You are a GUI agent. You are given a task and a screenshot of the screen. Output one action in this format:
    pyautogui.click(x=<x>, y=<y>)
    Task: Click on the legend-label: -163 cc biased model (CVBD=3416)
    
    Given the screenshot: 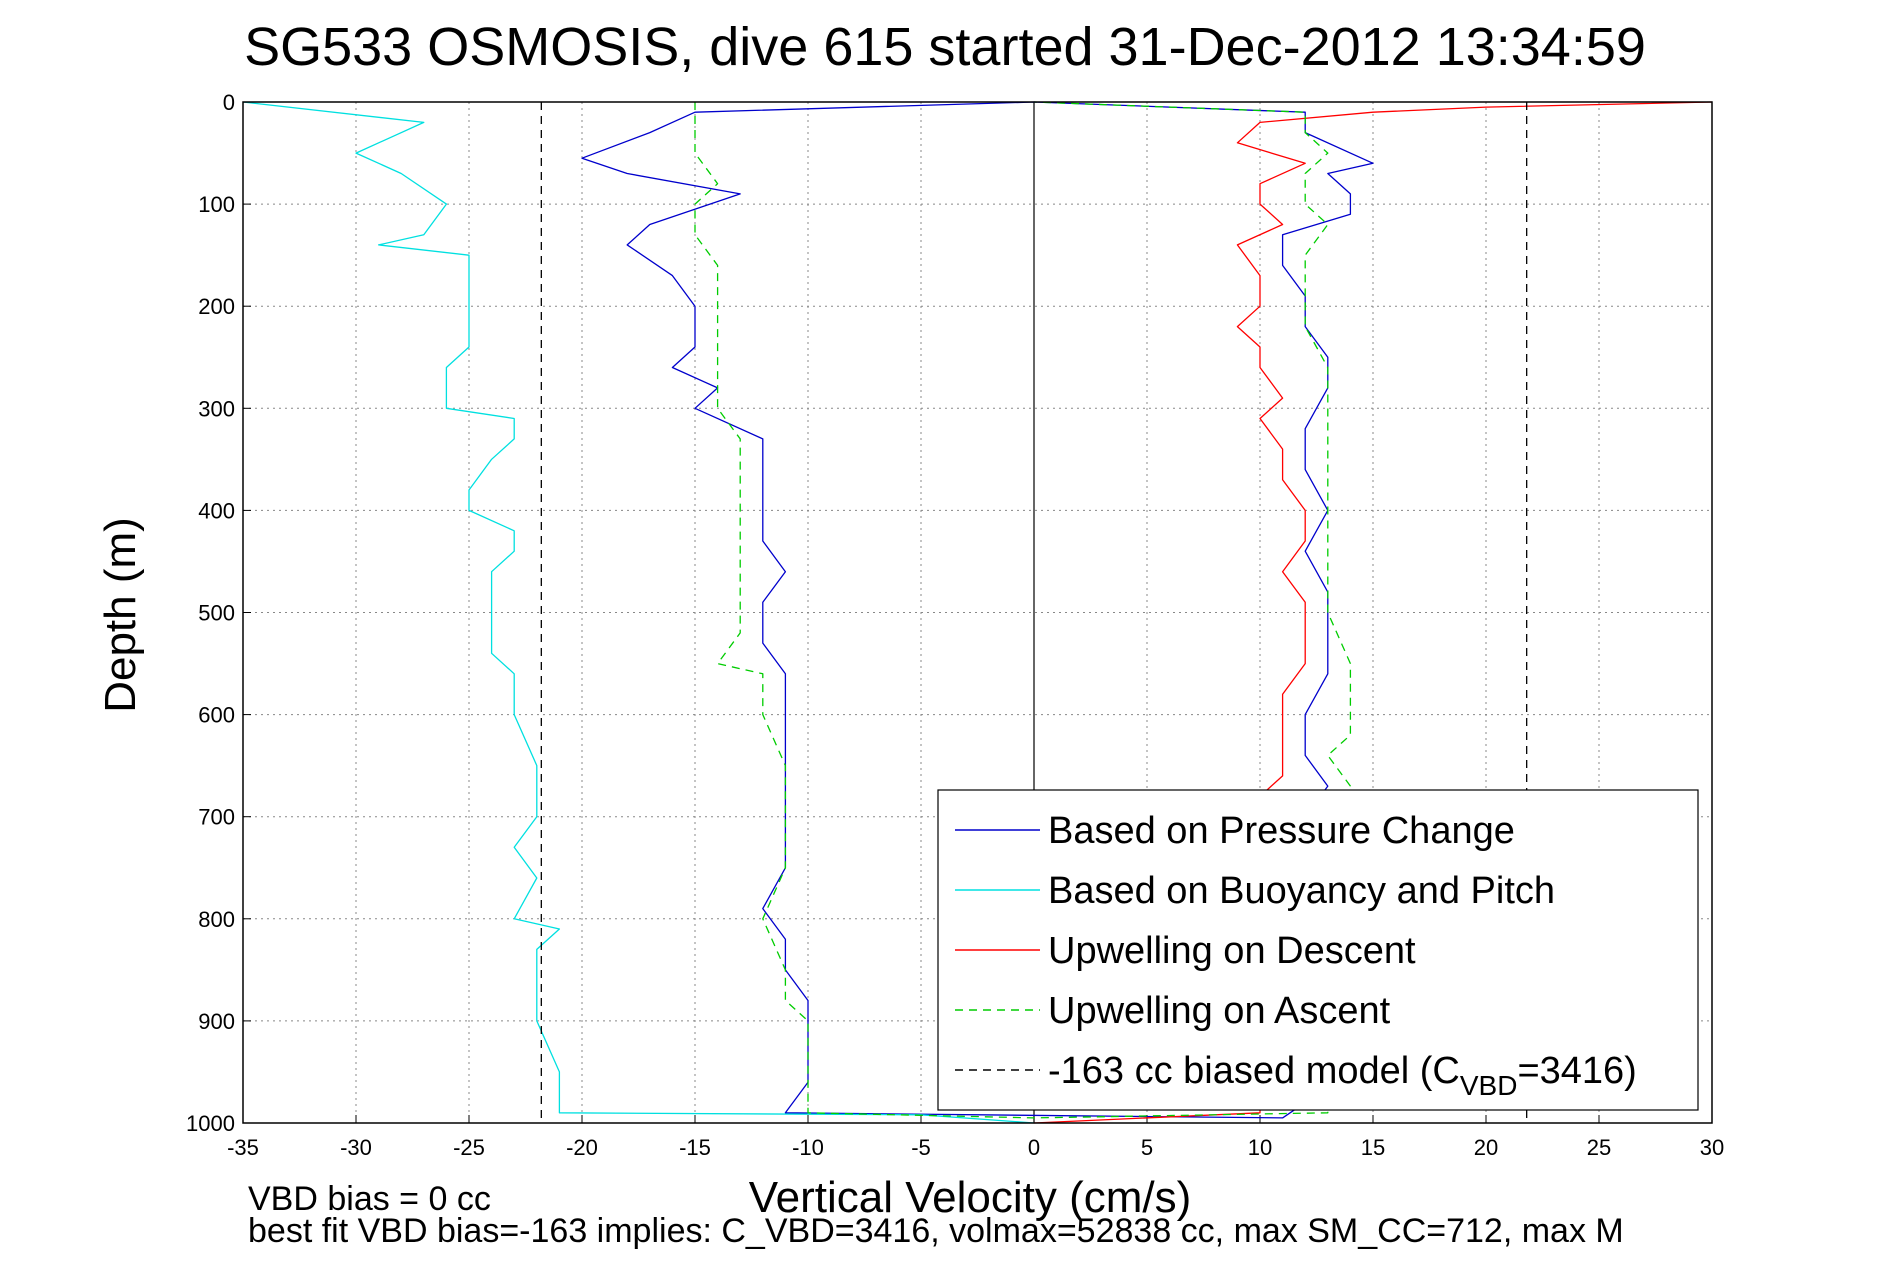 What is the action you would take?
    pyautogui.click(x=1342, y=1075)
    